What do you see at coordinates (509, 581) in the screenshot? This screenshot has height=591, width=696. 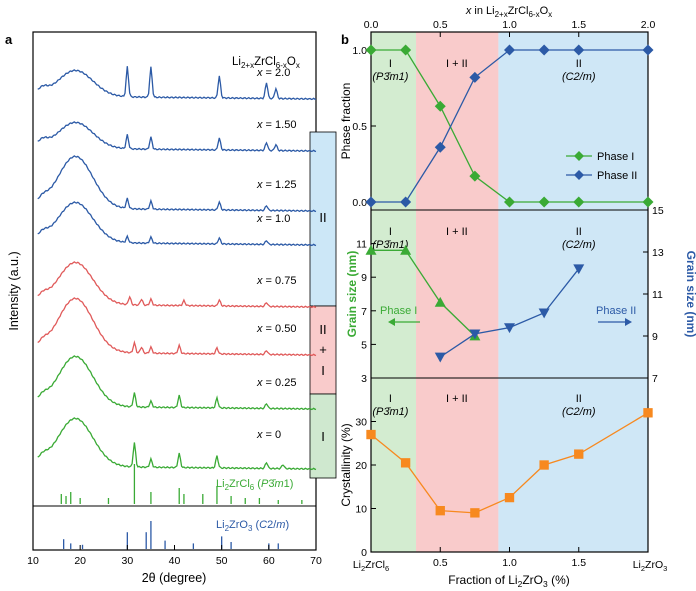 I see `panel-b-xlabel: Fraction of Li2ZrO3 (%)` at bounding box center [509, 581].